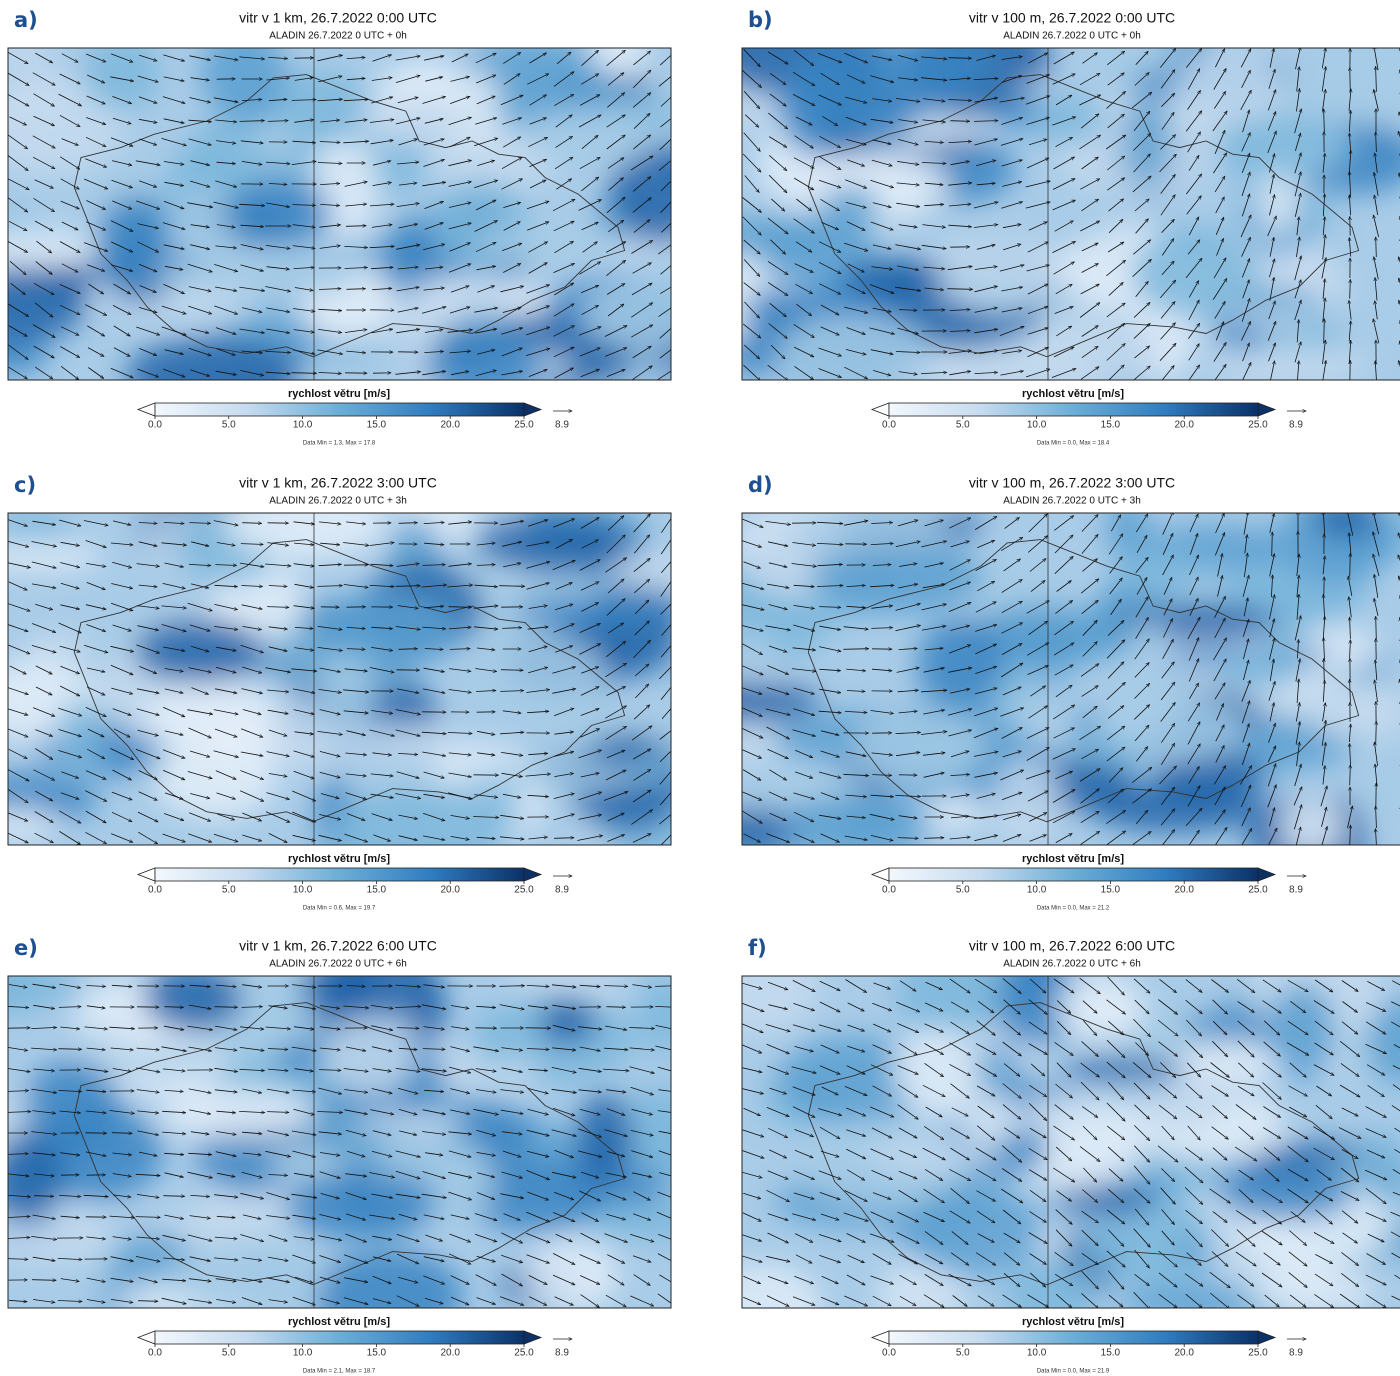 The image size is (1400, 1376). What do you see at coordinates (339, 444) in the screenshot?
I see `data-range: Data Min = 1.3, Max = 17.8` at bounding box center [339, 444].